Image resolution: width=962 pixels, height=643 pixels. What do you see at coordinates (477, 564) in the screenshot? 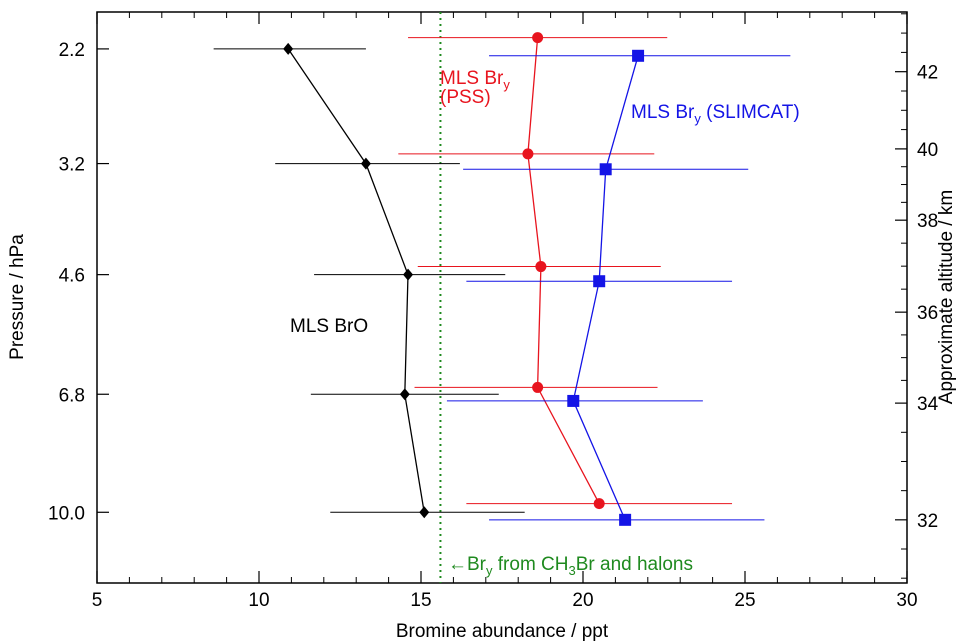
I see `ref-label-br: Br` at bounding box center [477, 564].